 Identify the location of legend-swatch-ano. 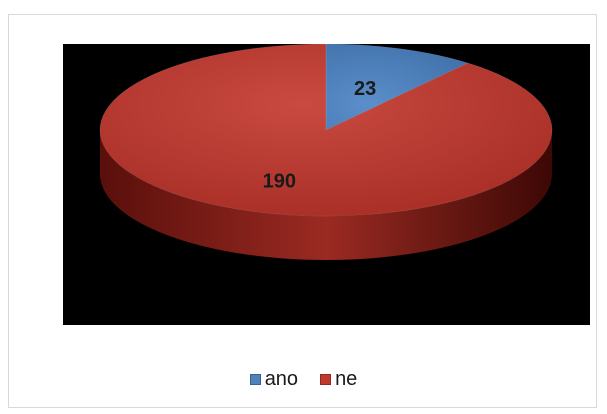
(255, 379).